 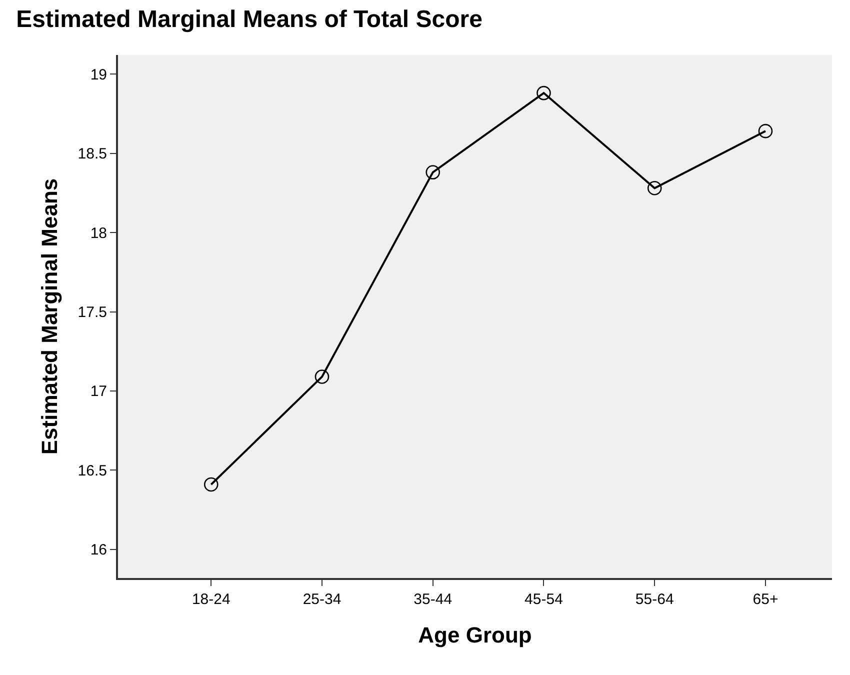 I want to click on x-tick-label: 35-44, so click(x=433, y=599).